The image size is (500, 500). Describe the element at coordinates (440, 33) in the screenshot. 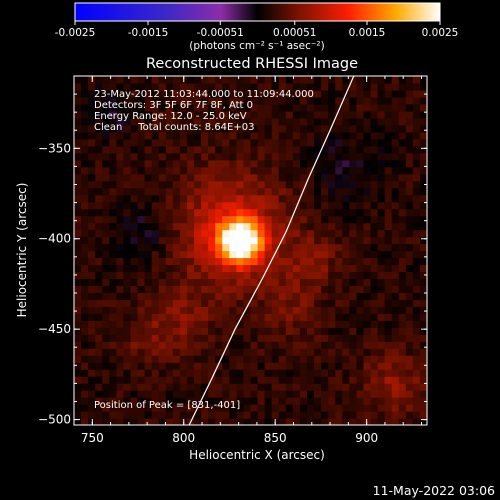

I see `colorbar-tick-label: 0.0025` at that location.